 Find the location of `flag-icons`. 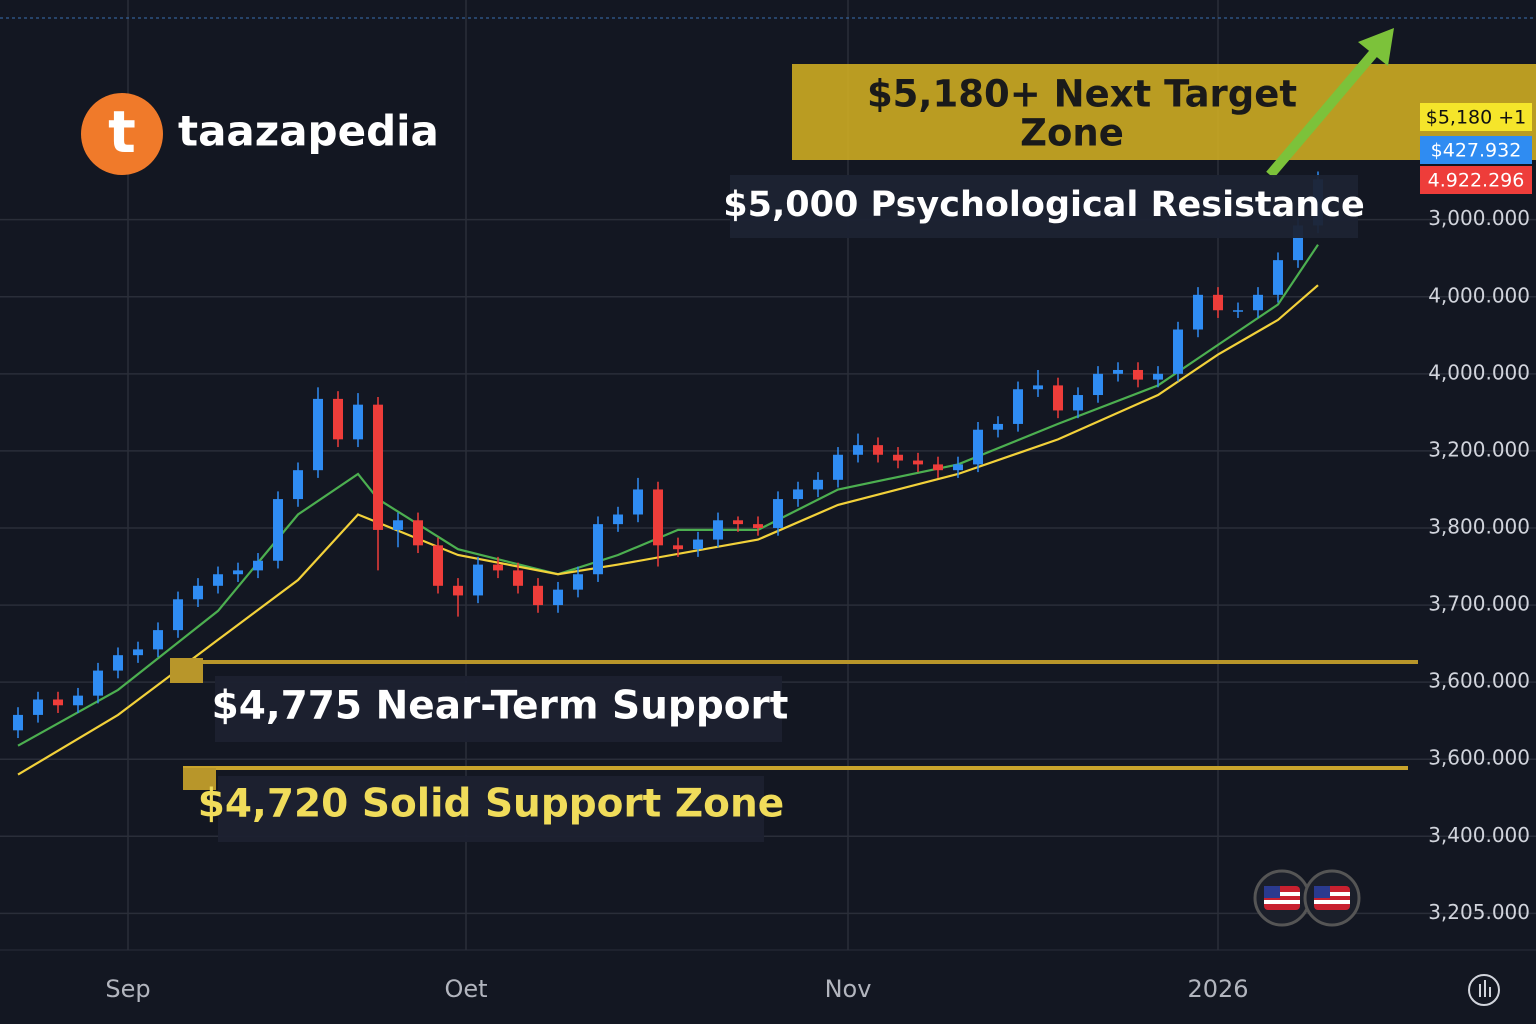

flag-icons is located at coordinates (1307, 898).